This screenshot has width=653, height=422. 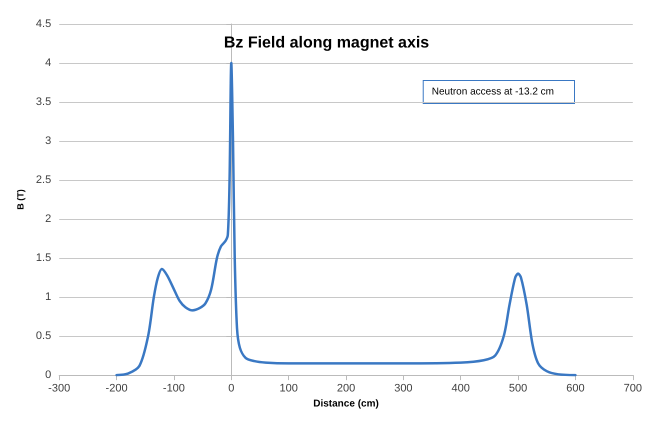 What do you see at coordinates (44, 180) in the screenshot?
I see `y-tick-label: 2.5` at bounding box center [44, 180].